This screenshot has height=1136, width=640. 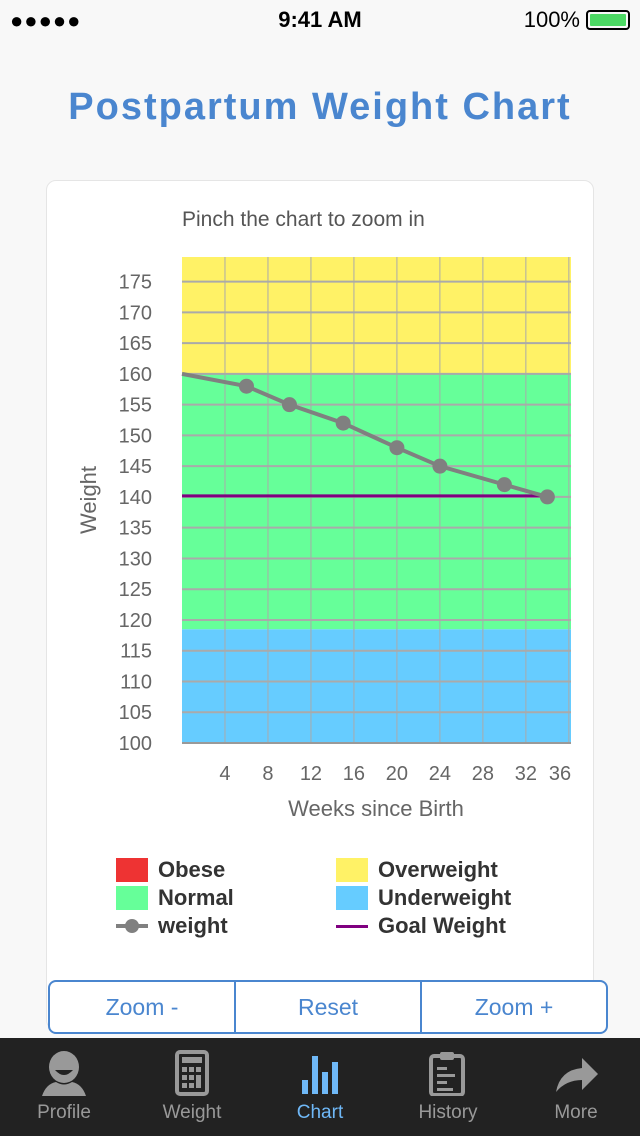 What do you see at coordinates (135, 621) in the screenshot?
I see `y-tick-label: 120` at bounding box center [135, 621].